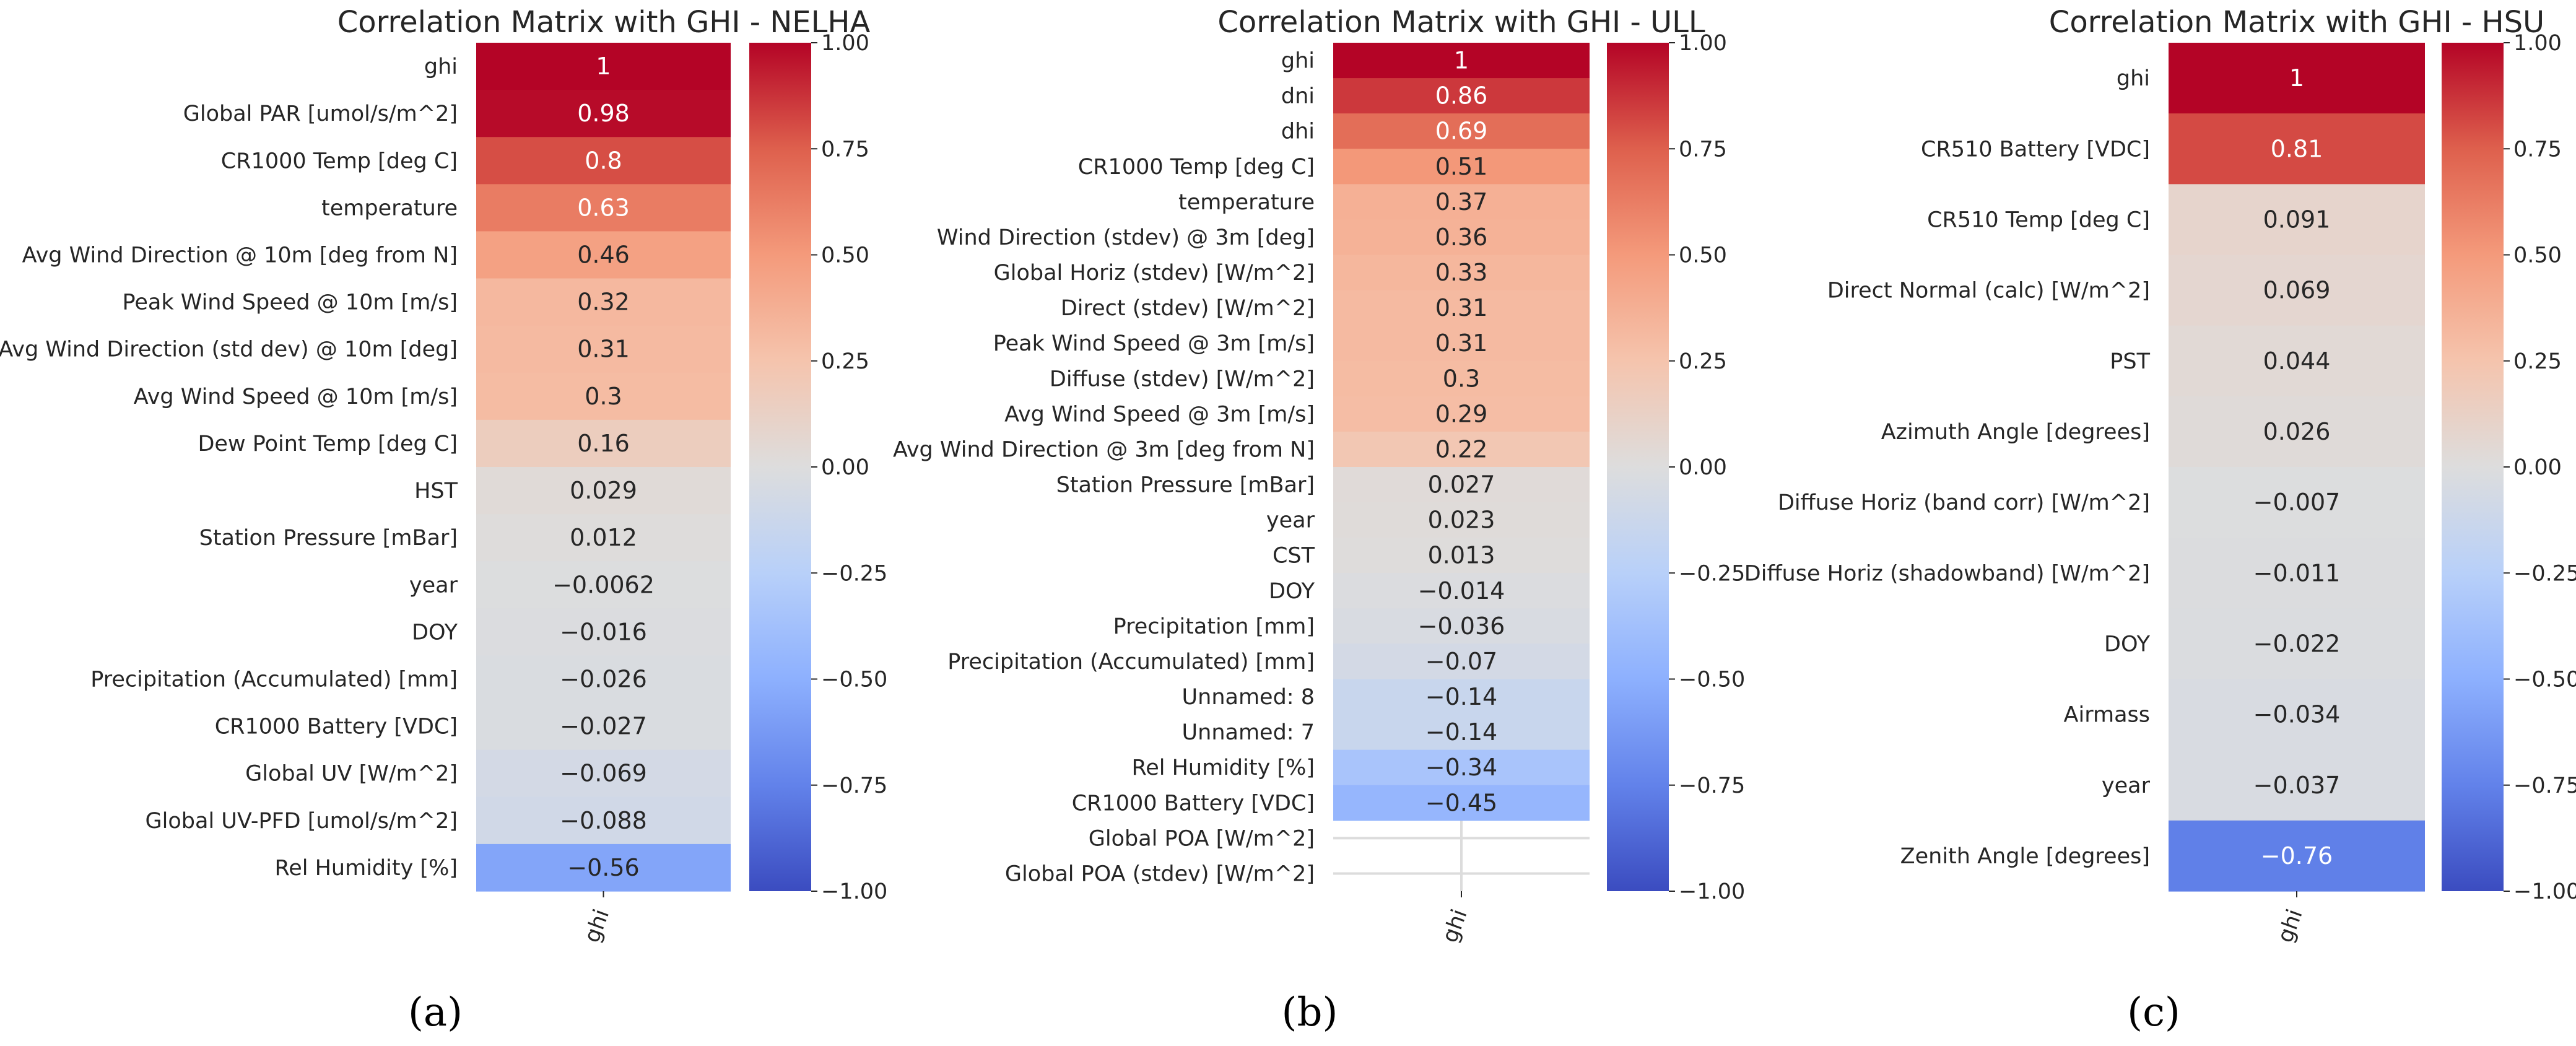  Describe the element at coordinates (1988, 291) in the screenshot. I see `row-label: Direct Normal (calc) [W/m^2]` at that location.